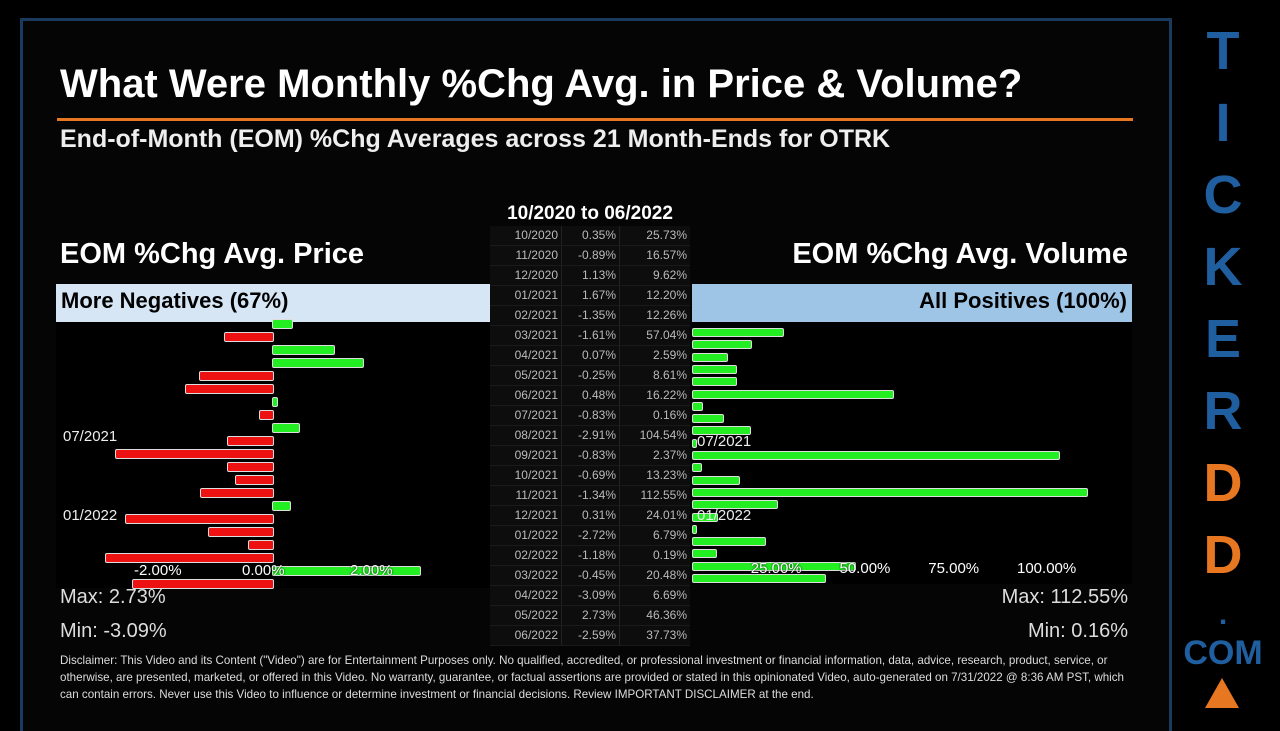 The image size is (1280, 731). Describe the element at coordinates (591, 535) in the screenshot. I see `price-chg-cell: -2.72%` at that location.